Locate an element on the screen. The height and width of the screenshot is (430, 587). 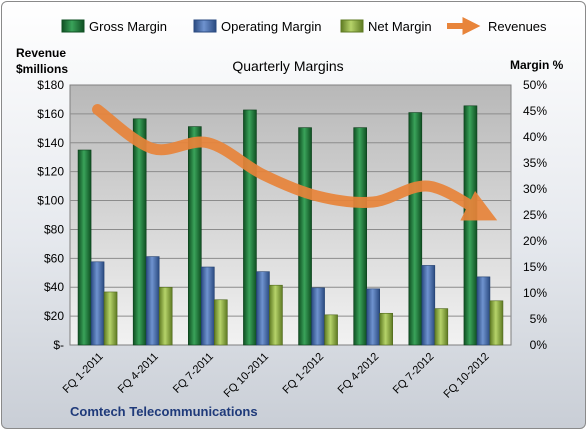
x-tick-label: FQ 7-2012 is located at coordinates (414, 374).